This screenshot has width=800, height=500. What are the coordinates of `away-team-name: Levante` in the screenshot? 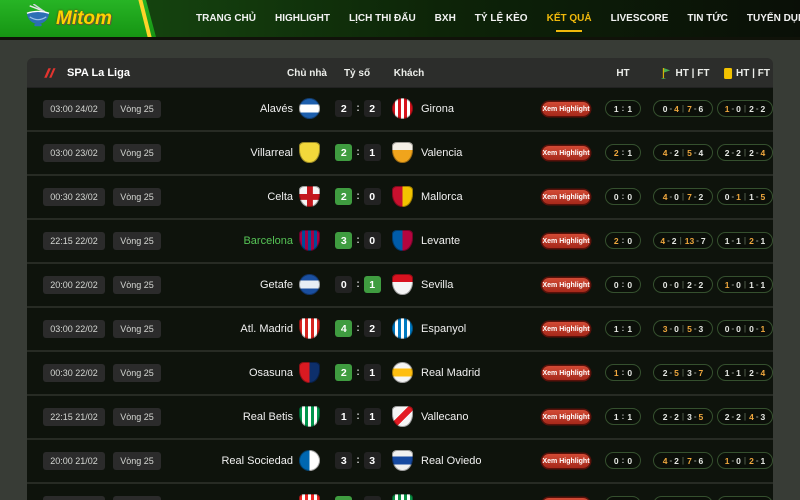 It's located at (441, 241).